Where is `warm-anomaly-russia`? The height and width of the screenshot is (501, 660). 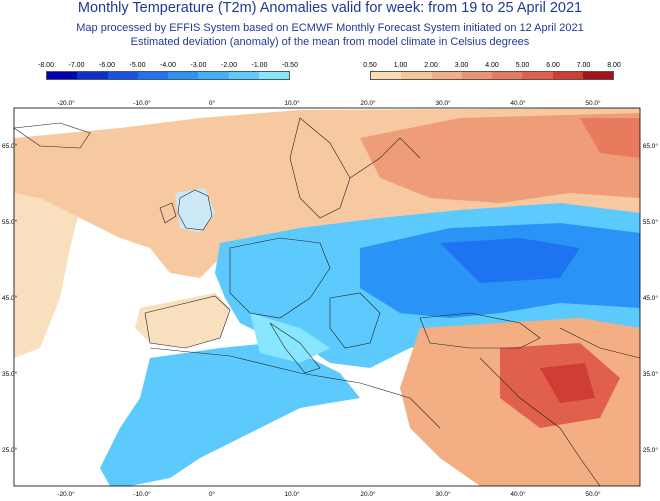 warm-anomaly-russia is located at coordinates (500, 158).